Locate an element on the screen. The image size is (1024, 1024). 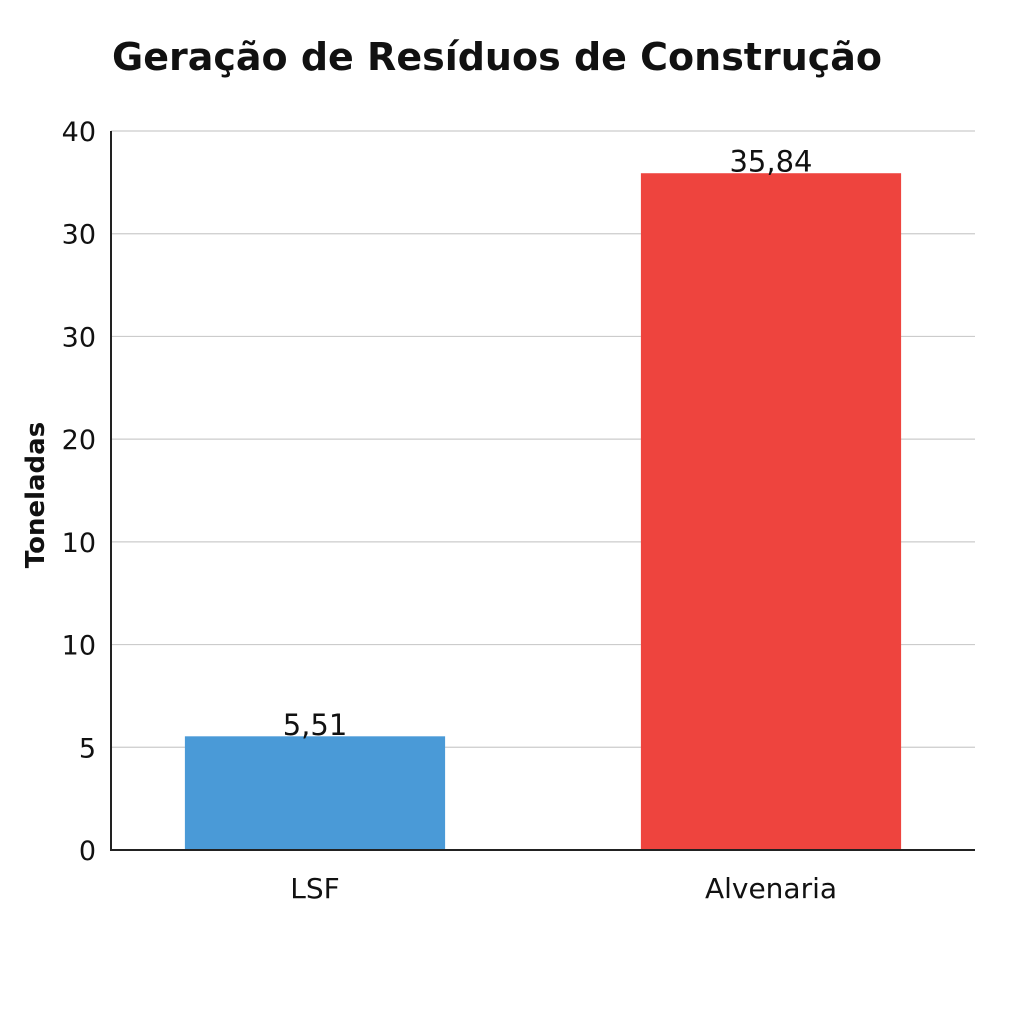
y-tick-label: 20 is located at coordinates (79, 440).